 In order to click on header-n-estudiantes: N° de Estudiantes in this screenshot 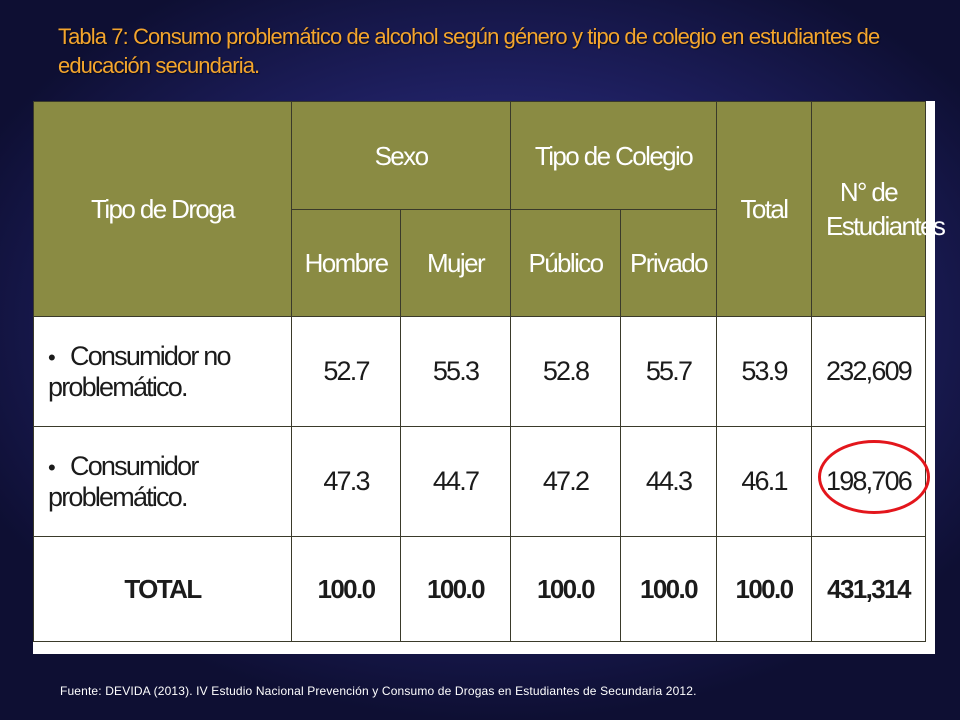, I will do `click(878, 209)`.